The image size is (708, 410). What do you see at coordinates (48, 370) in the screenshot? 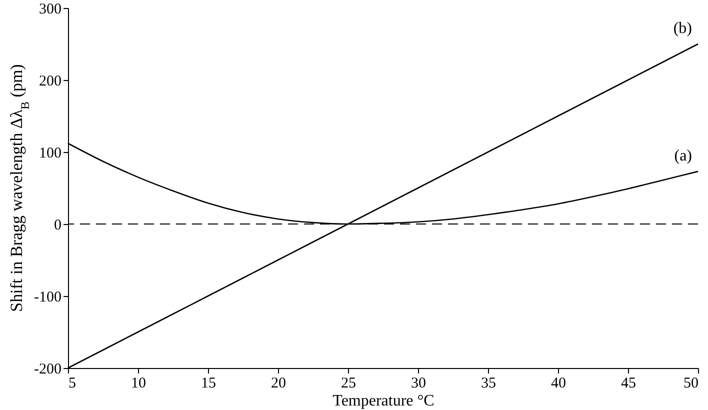
I see `y-tick-label: -200` at bounding box center [48, 370].